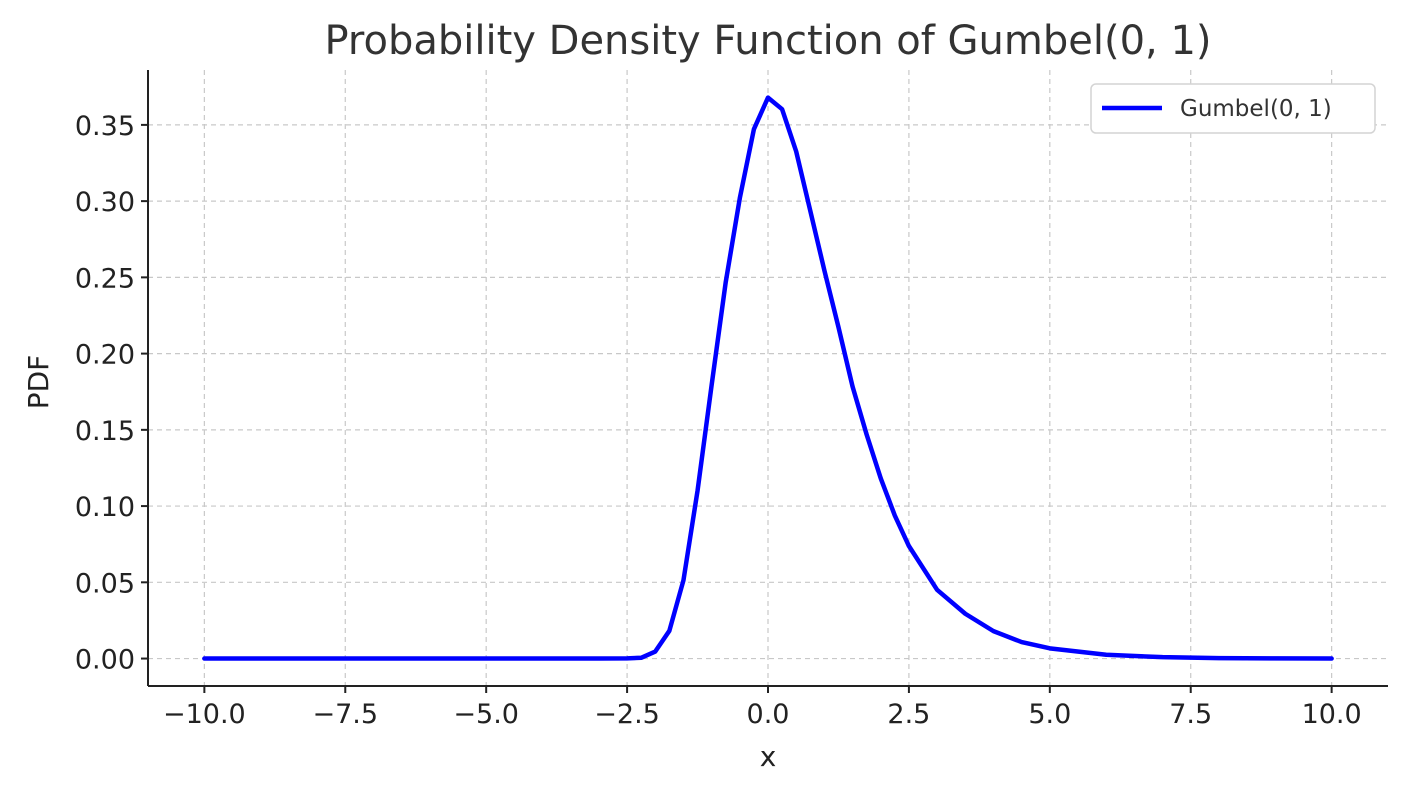 The image size is (1408, 793). Describe the element at coordinates (105, 278) in the screenshot. I see `y-tick-label: 0.25` at that location.